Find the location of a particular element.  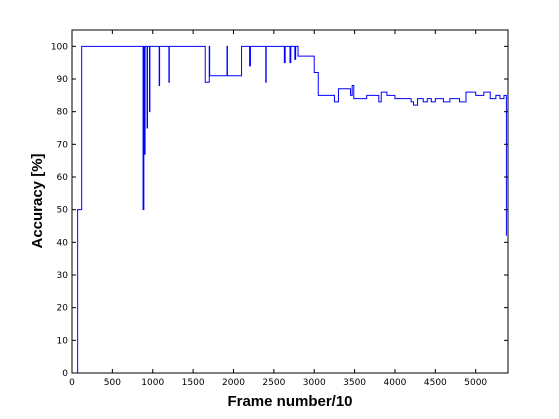

x-tick-label: 1000 is located at coordinates (152, 383).